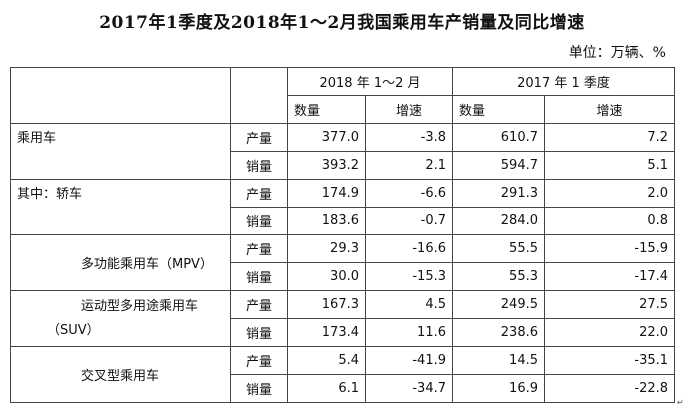 This screenshot has height=411, width=684. I want to click on table-row: 运动型多用途乘用车 产量 167.3 4.5 249.5 27.5, so click(343, 305).